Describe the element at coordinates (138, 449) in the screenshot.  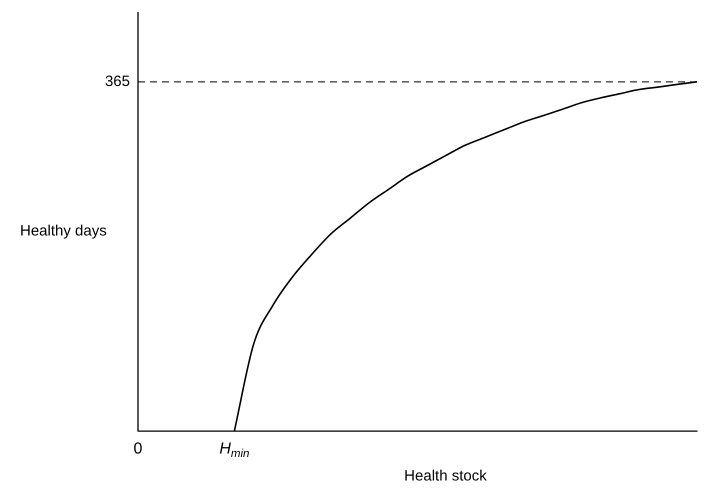
I see `x-tick-label: 0` at that location.